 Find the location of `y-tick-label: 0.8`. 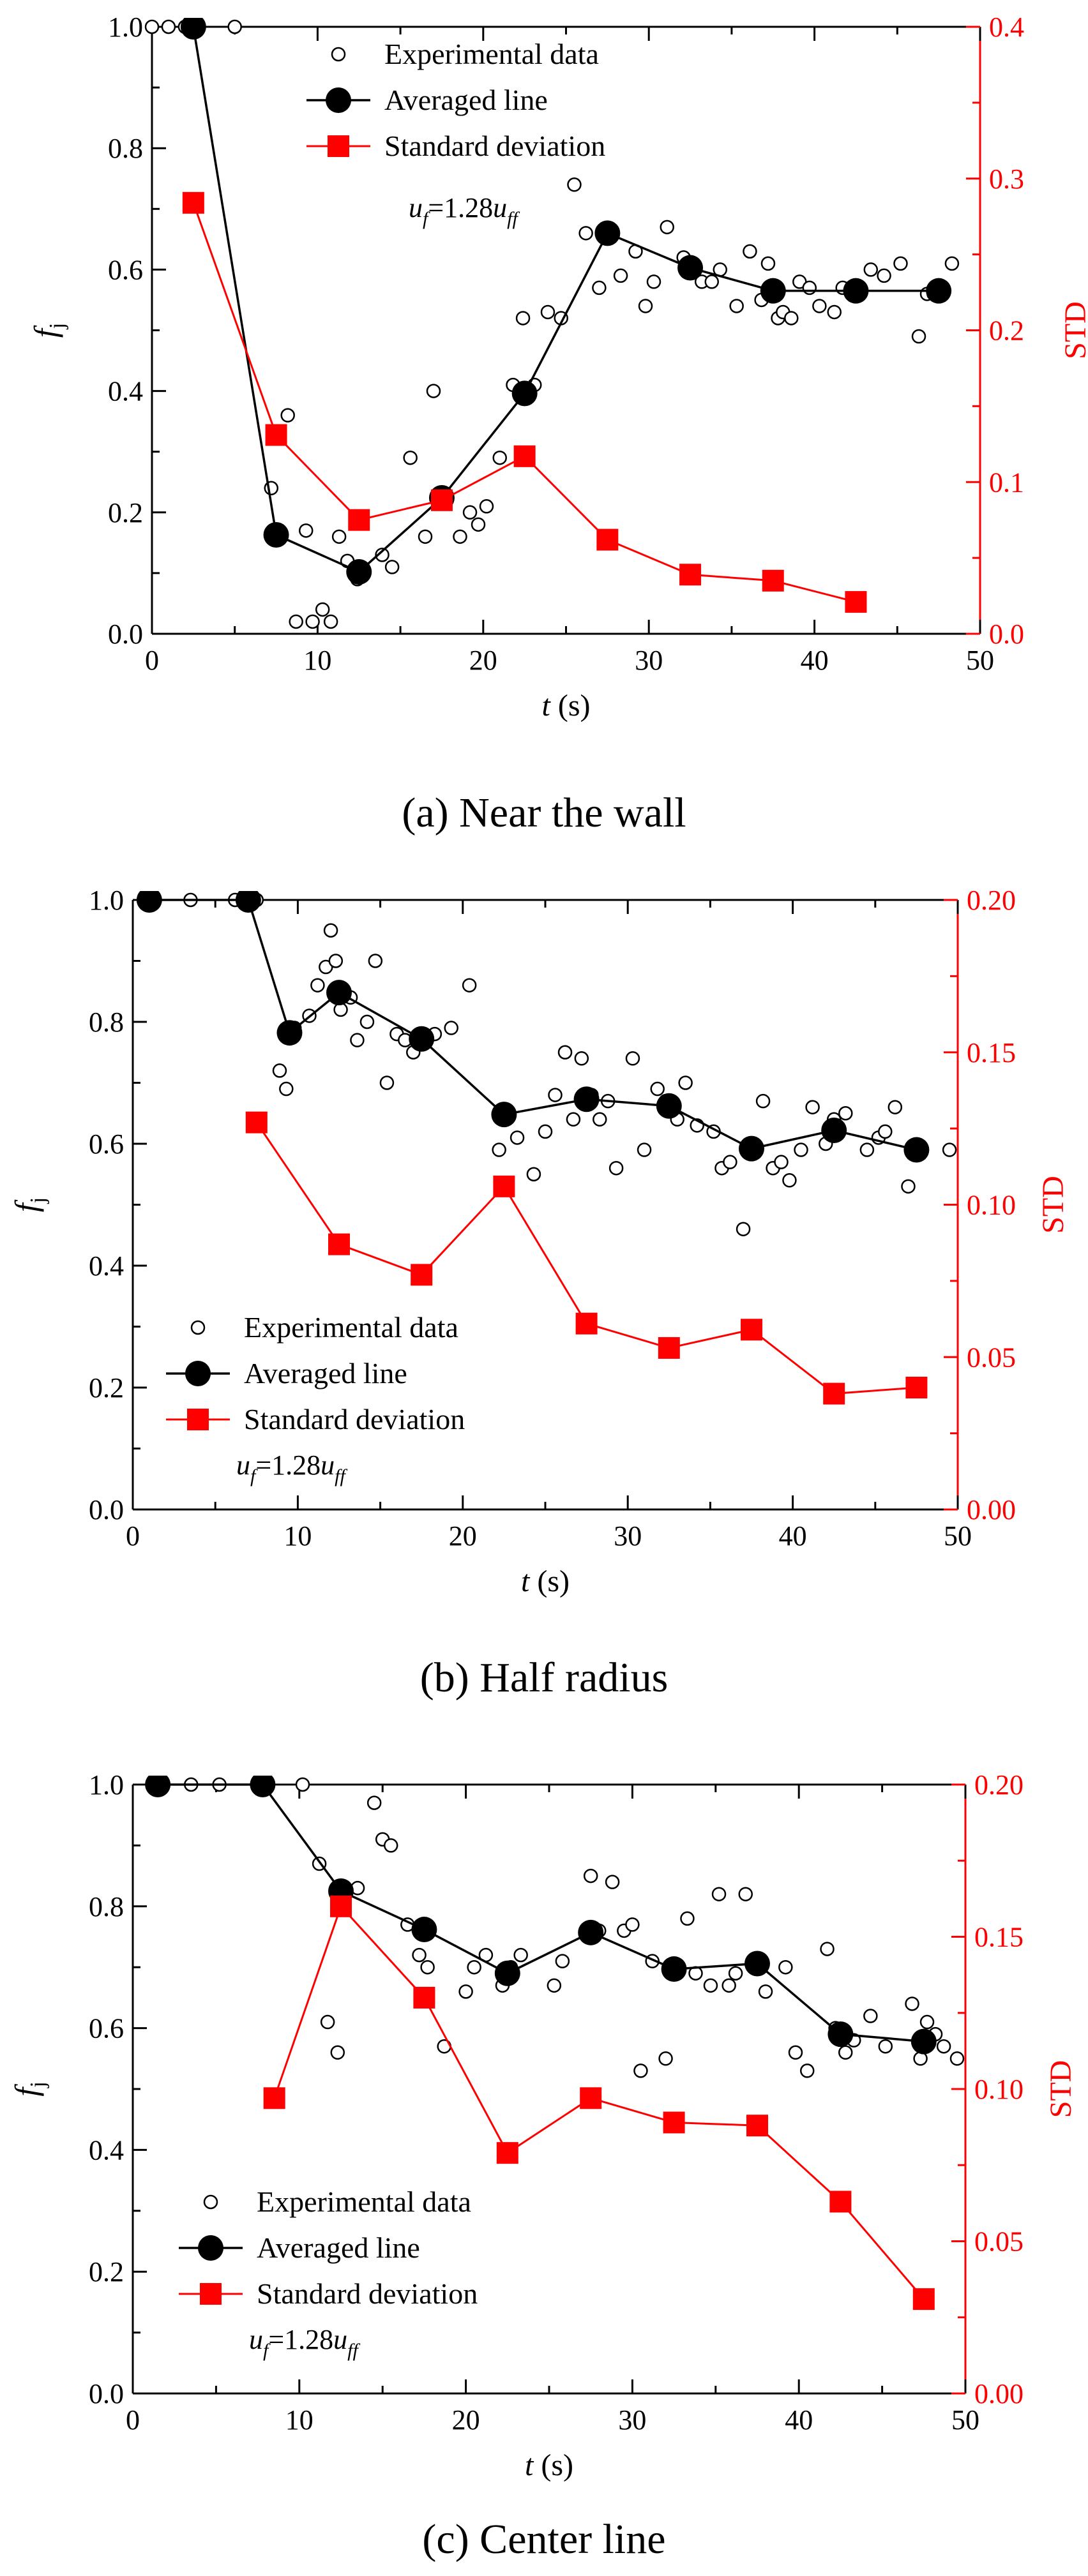

y-tick-label: 0.8 is located at coordinates (106, 1906).